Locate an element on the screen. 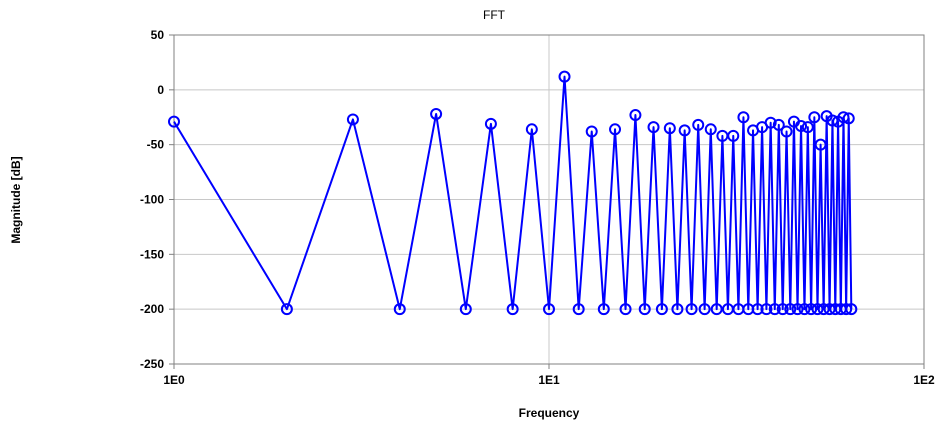 The height and width of the screenshot is (424, 949). y-tick-label: -250 is located at coordinates (152, 364).